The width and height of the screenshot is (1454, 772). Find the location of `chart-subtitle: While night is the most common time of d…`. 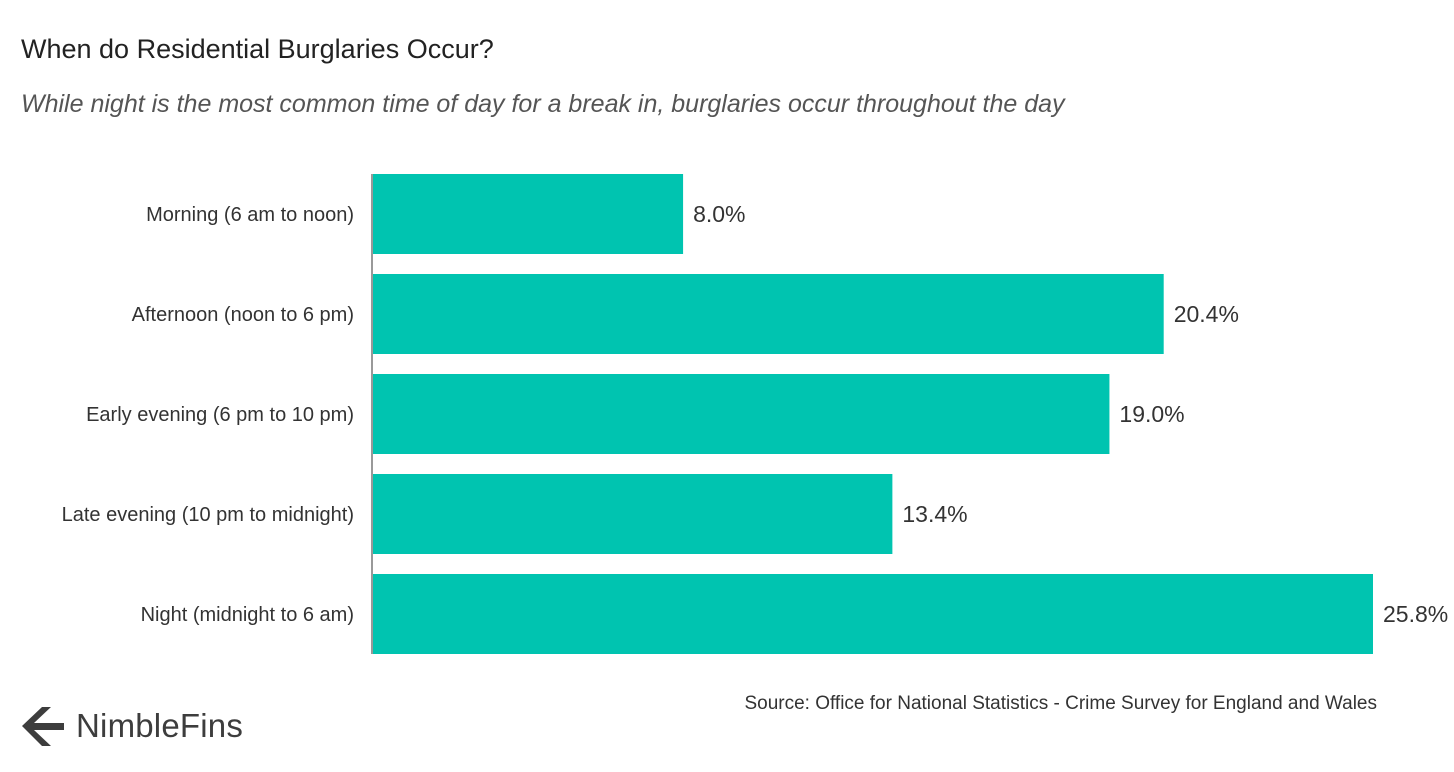

chart-subtitle: While night is the most common time of d… is located at coordinates (543, 104).